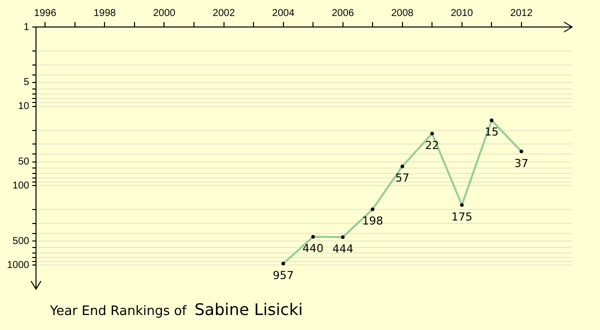 The height and width of the screenshot is (330, 600). I want to click on x-tick-label: 2008, so click(402, 13).